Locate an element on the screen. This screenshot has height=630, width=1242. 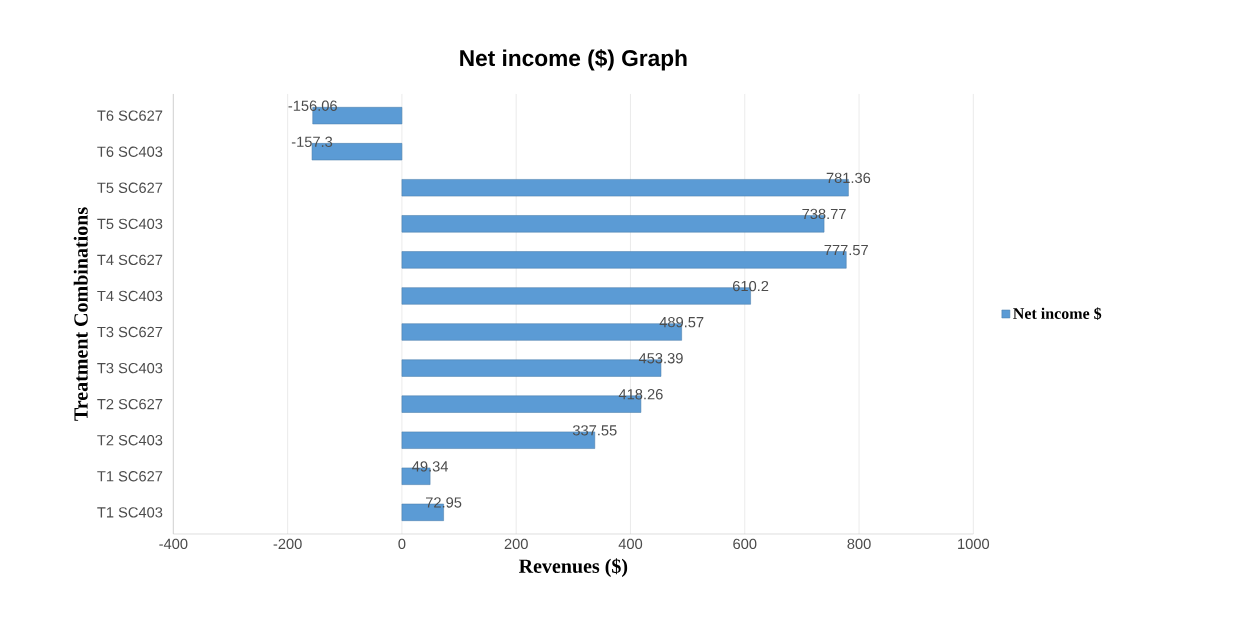
x-tick-label: 1000 is located at coordinates (974, 544).